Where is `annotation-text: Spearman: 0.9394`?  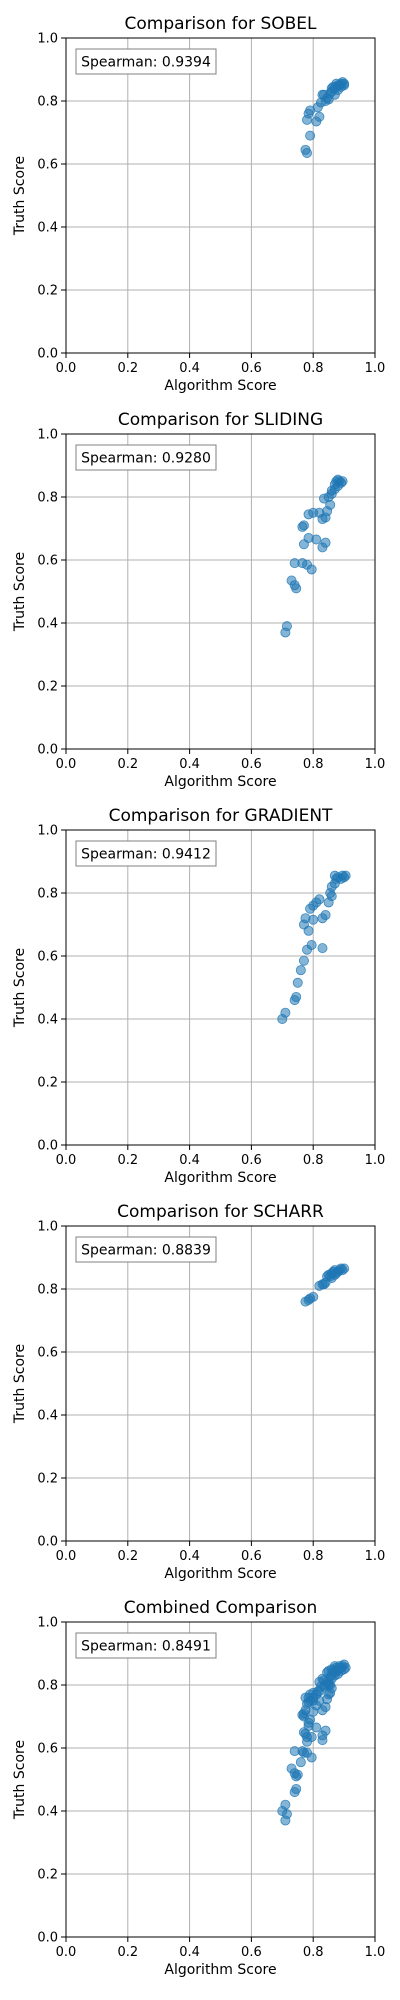
annotation-text: Spearman: 0.9394 is located at coordinates (146, 63).